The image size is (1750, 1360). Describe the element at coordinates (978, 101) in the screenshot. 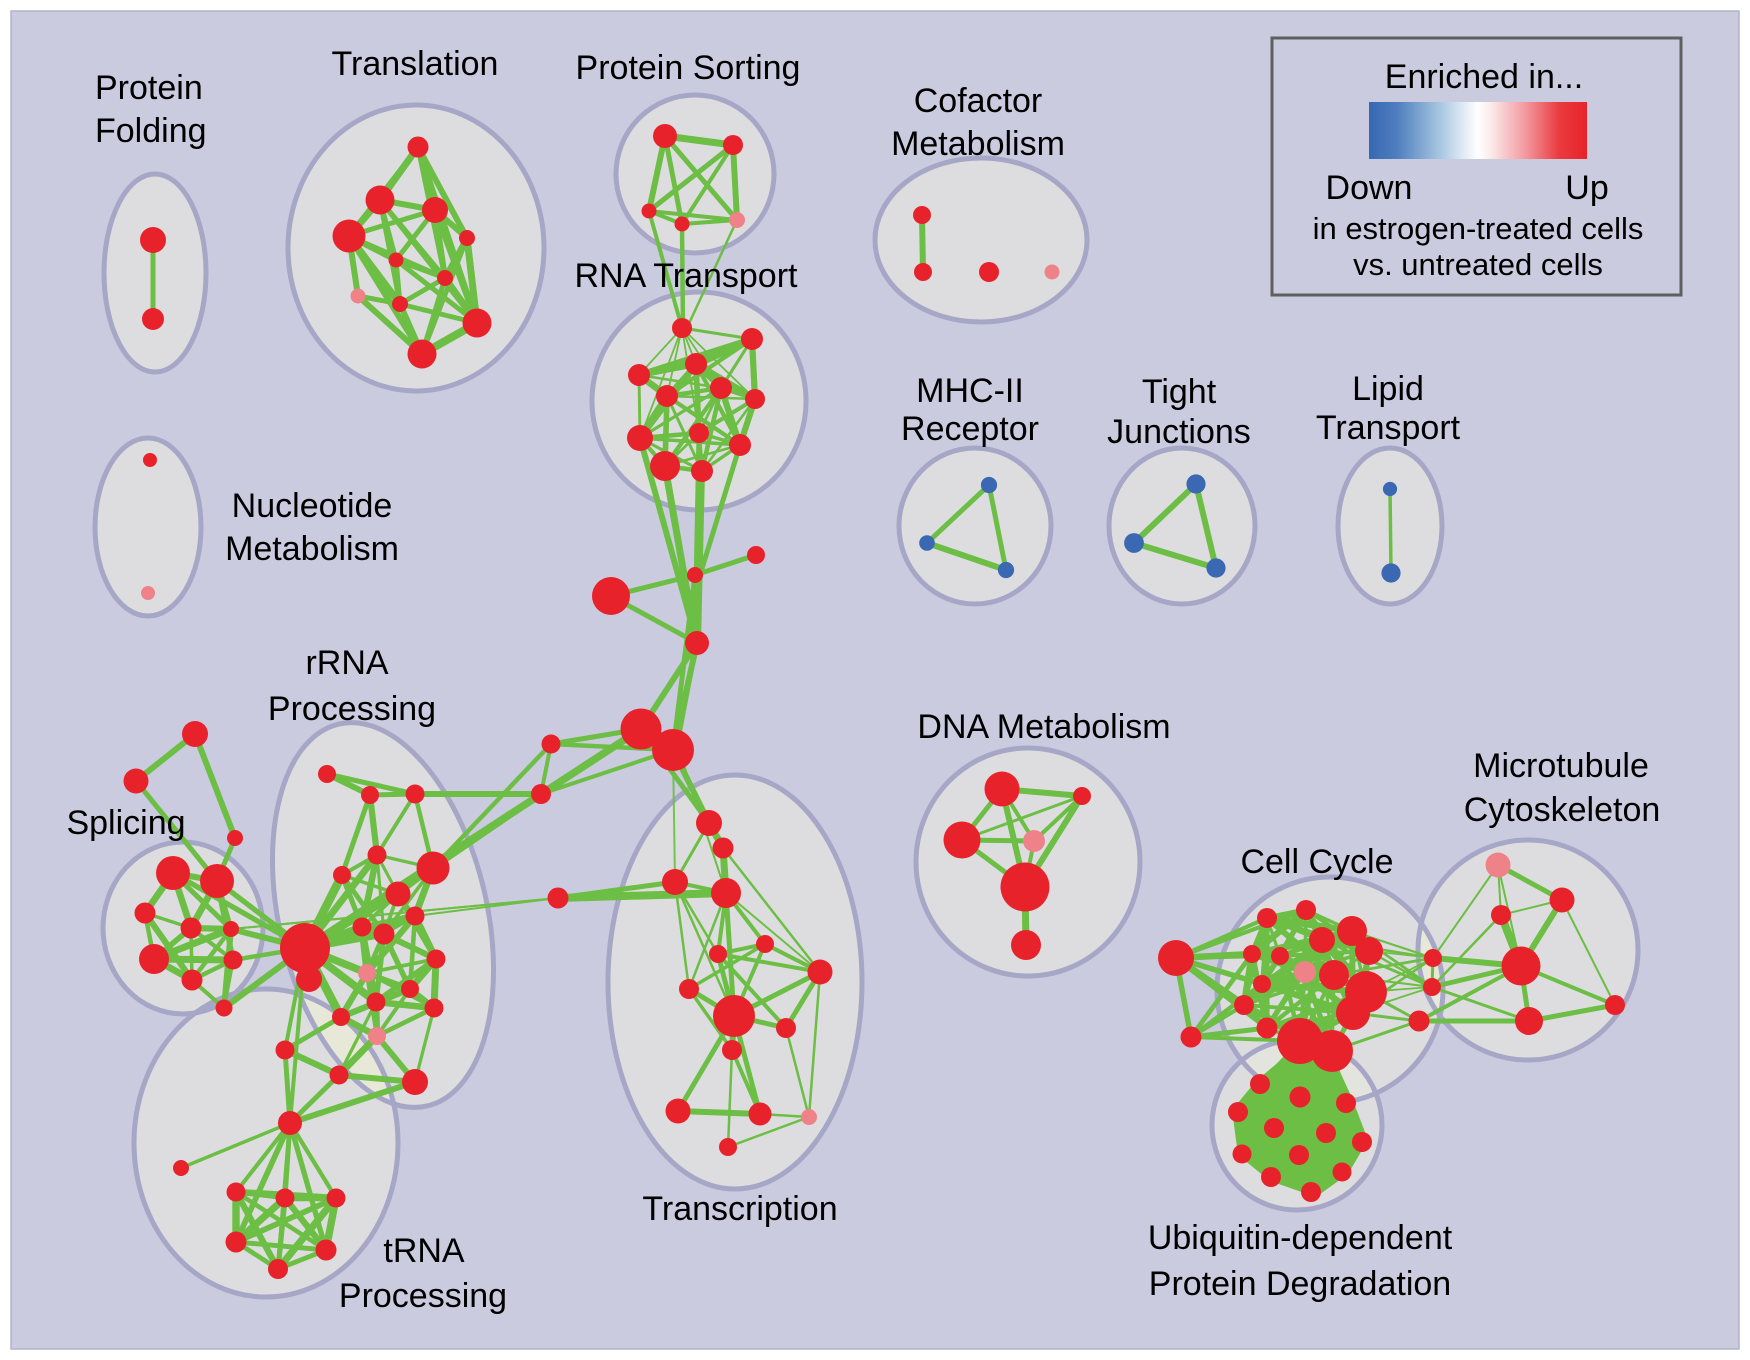

I see `svg-text: Cofactor` at that location.